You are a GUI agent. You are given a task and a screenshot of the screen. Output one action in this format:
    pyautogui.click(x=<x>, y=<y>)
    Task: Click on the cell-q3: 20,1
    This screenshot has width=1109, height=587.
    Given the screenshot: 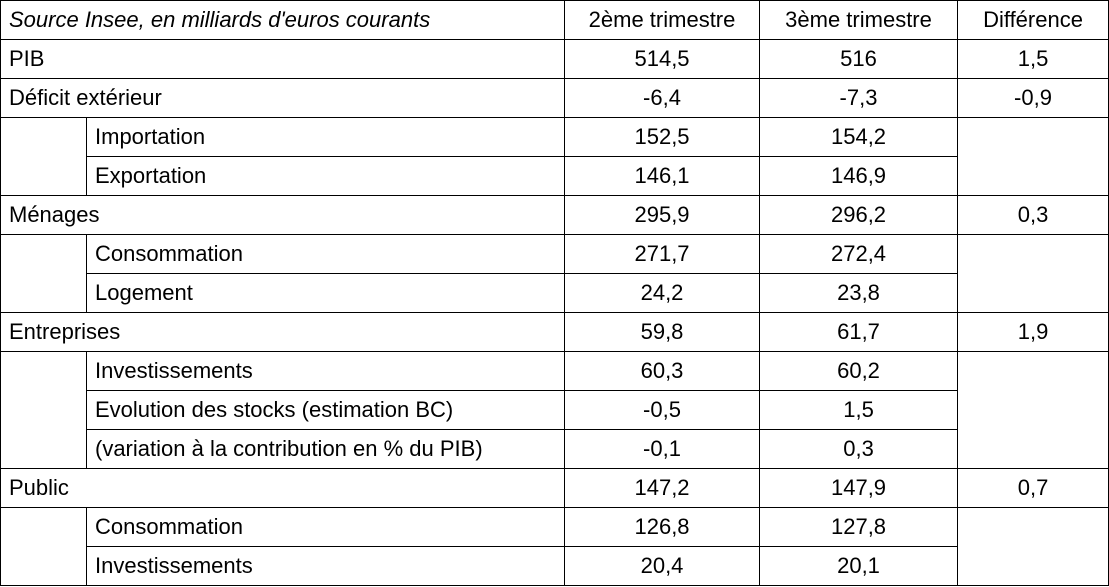 What is the action you would take?
    pyautogui.click(x=859, y=566)
    